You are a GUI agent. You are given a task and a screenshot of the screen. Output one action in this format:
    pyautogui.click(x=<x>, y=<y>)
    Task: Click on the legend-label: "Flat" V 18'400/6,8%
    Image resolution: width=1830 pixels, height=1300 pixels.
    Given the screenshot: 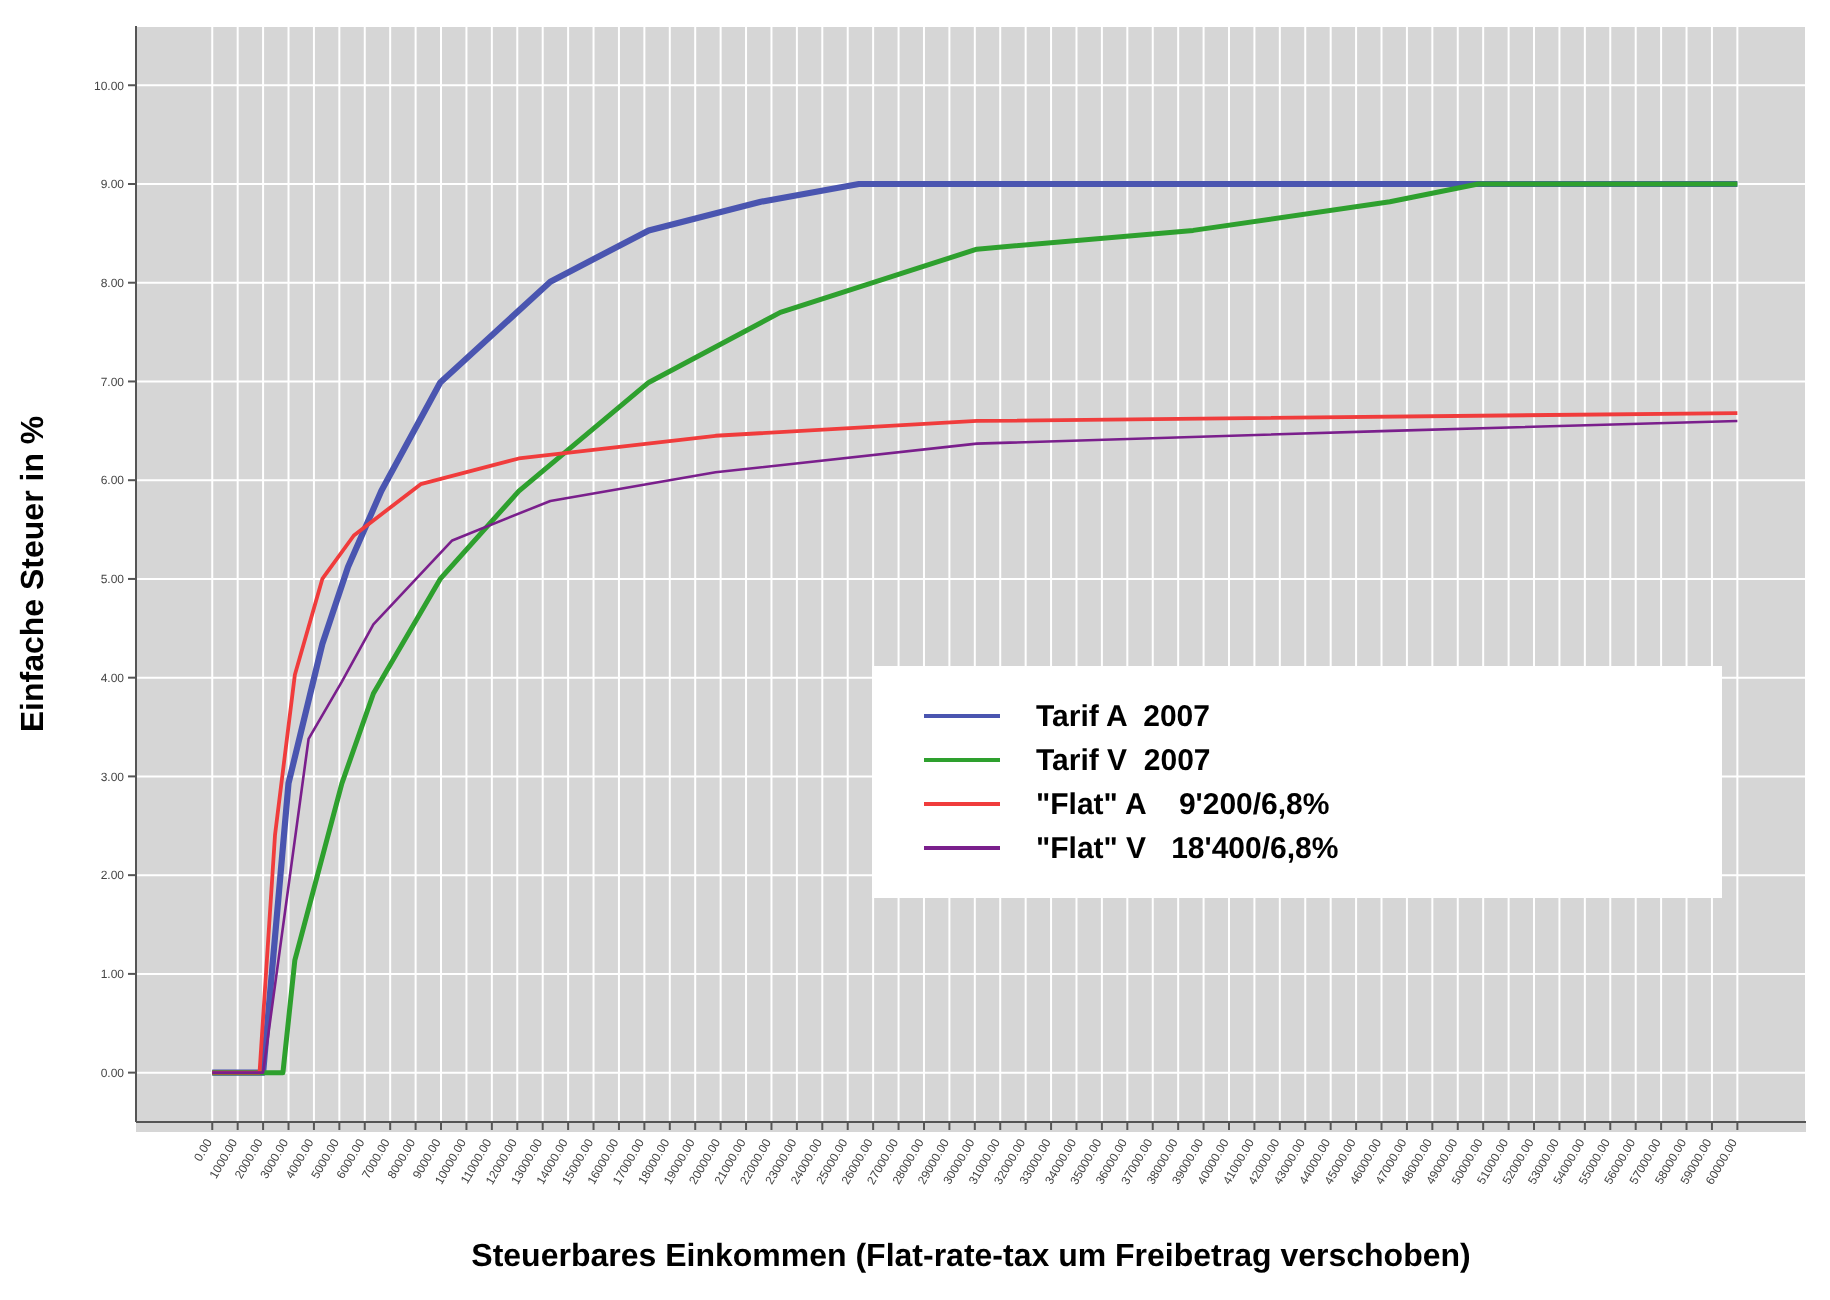 What is the action you would take?
    pyautogui.click(x=1187, y=848)
    